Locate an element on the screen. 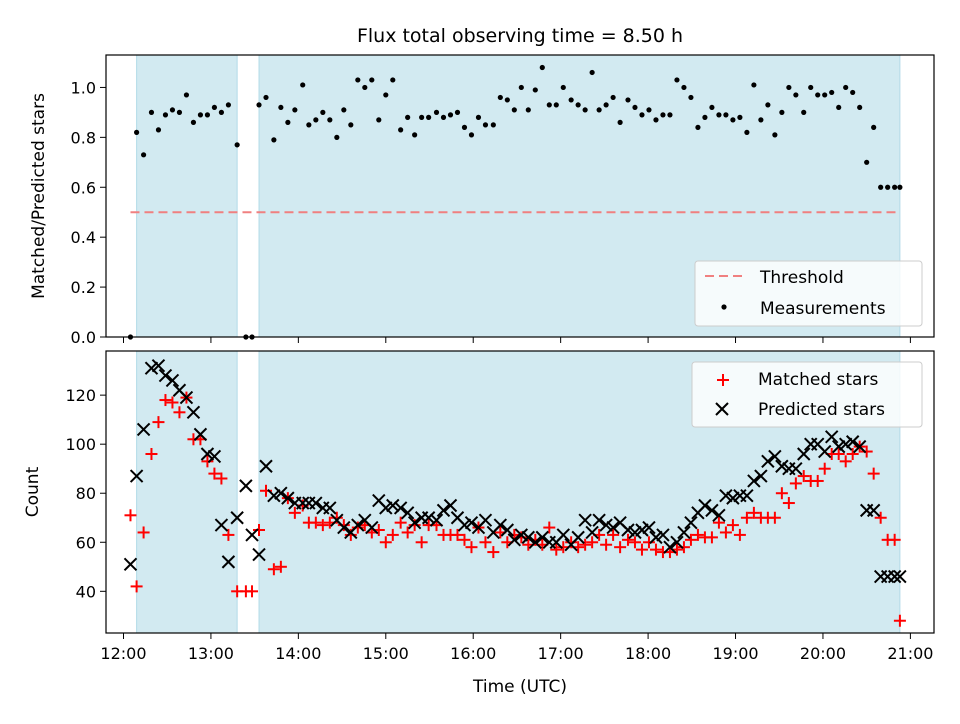 This screenshot has width=960, height=724. y-tick-label: 120 is located at coordinates (80, 395).